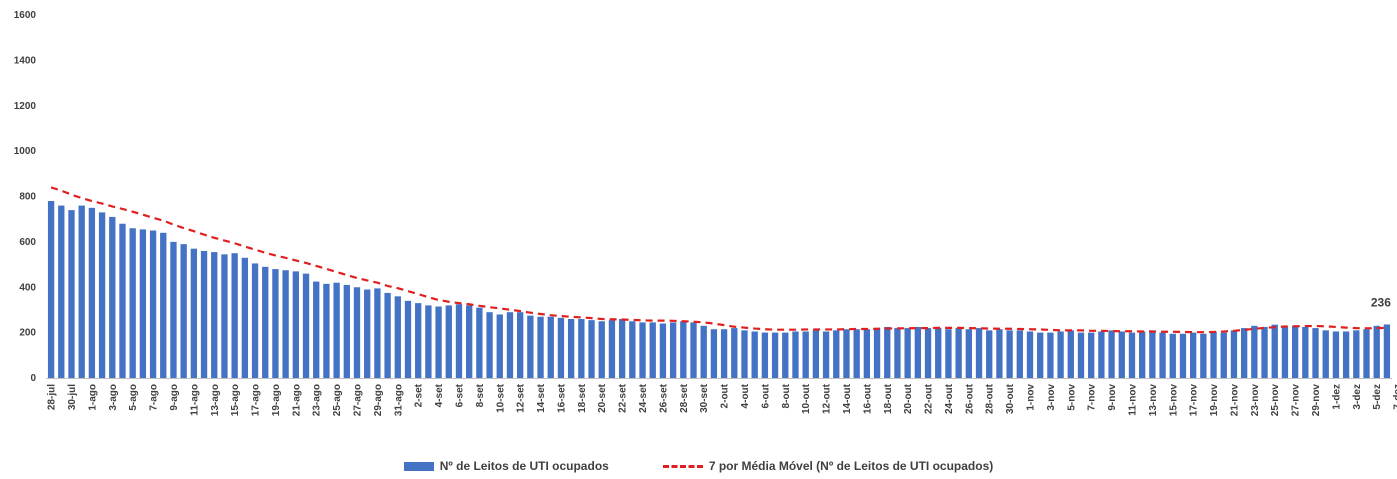 The image size is (1397, 479). I want to click on x-tick-label: 5-ago, so click(133, 397).